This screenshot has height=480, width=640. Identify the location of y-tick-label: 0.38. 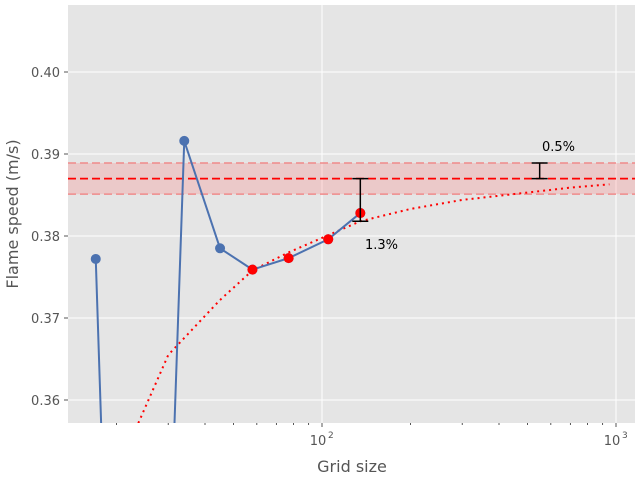
(45, 237).